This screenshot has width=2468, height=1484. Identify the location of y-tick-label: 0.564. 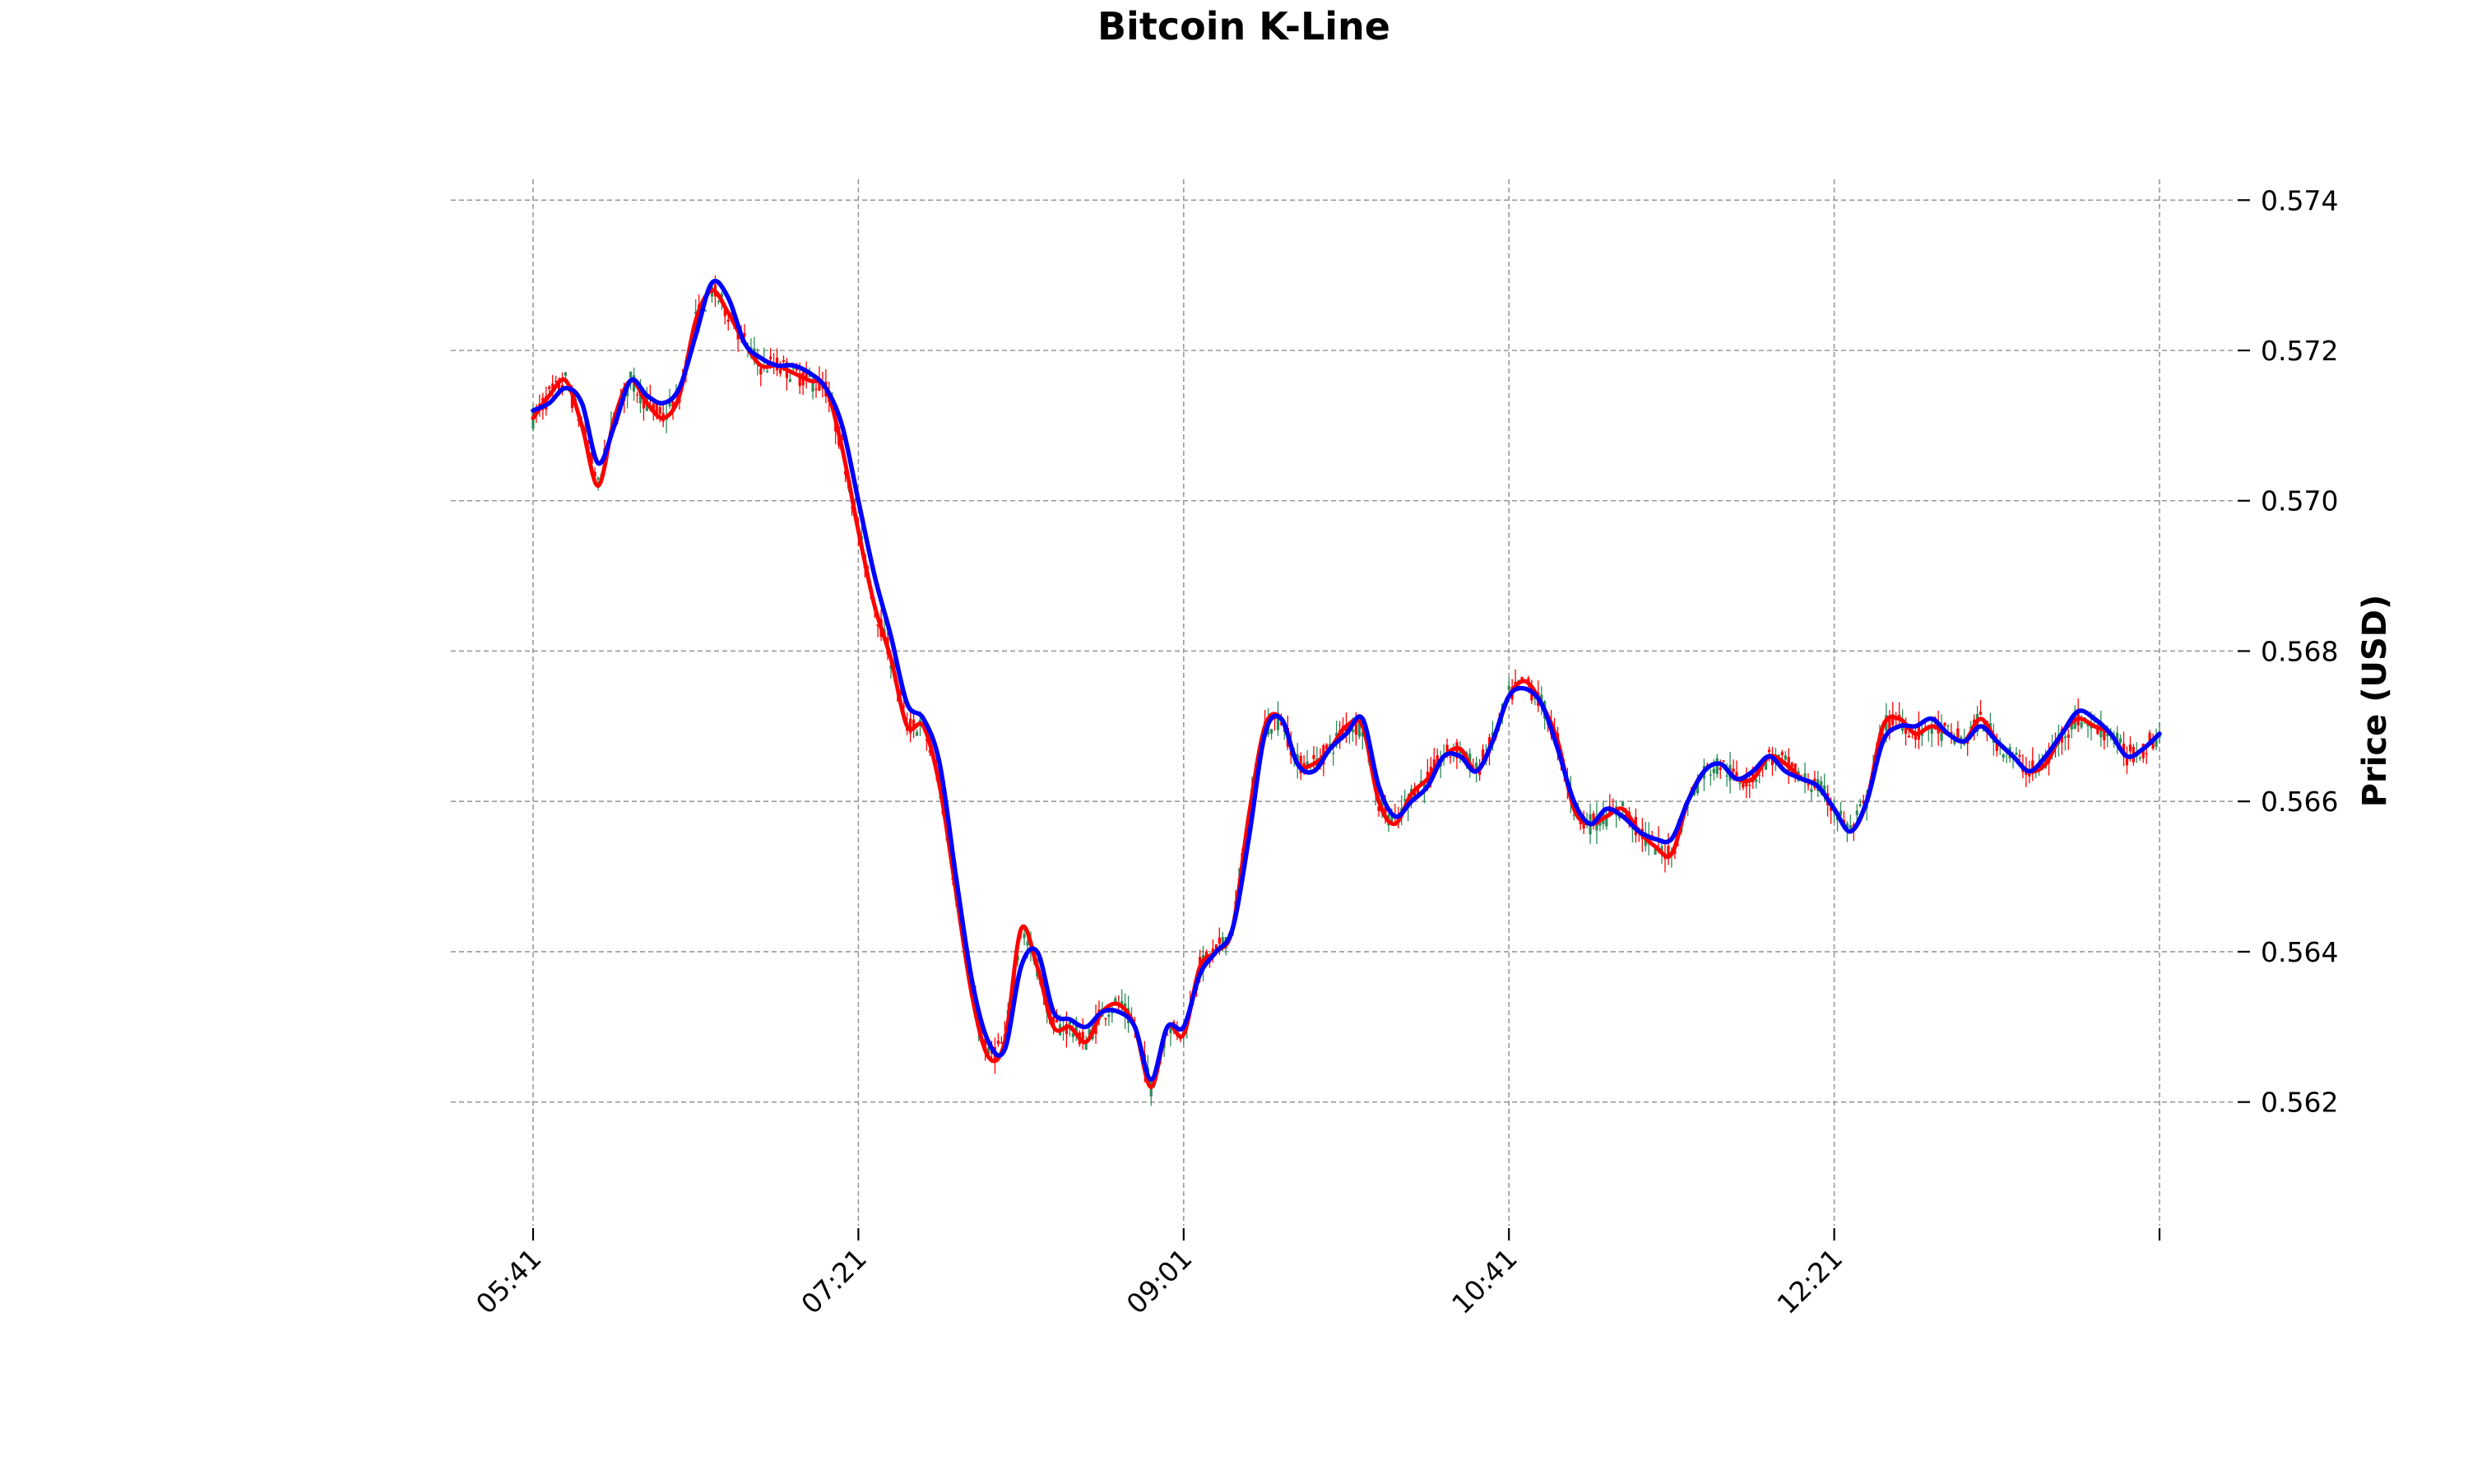
(2299, 952).